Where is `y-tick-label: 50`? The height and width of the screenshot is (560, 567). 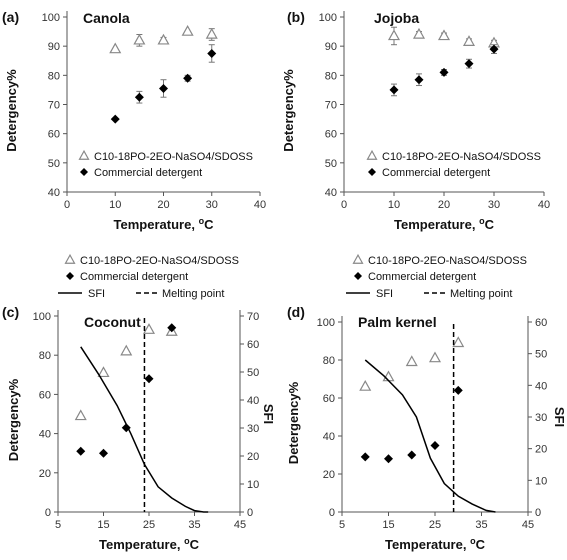 y-tick-label: 50 is located at coordinates (331, 164).